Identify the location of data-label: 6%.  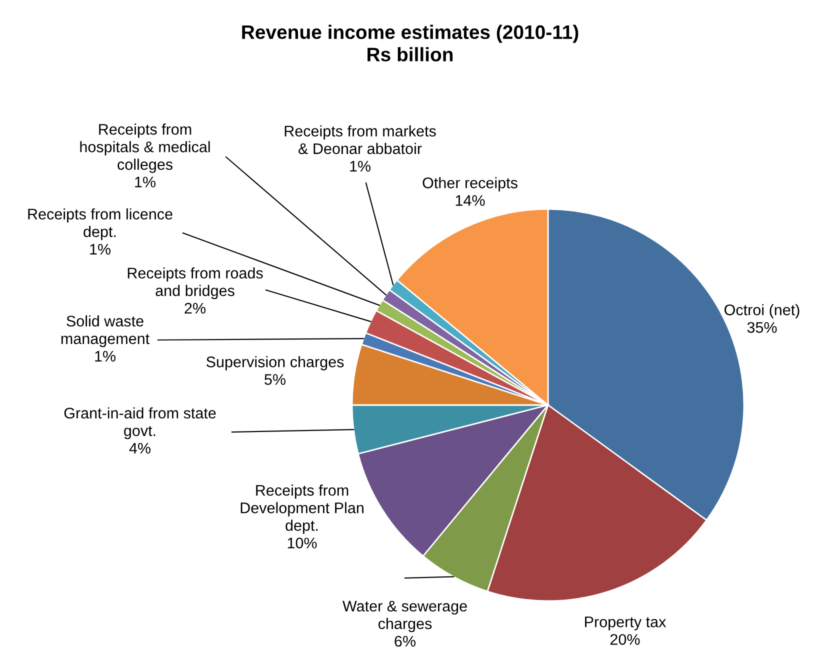
(405, 641).